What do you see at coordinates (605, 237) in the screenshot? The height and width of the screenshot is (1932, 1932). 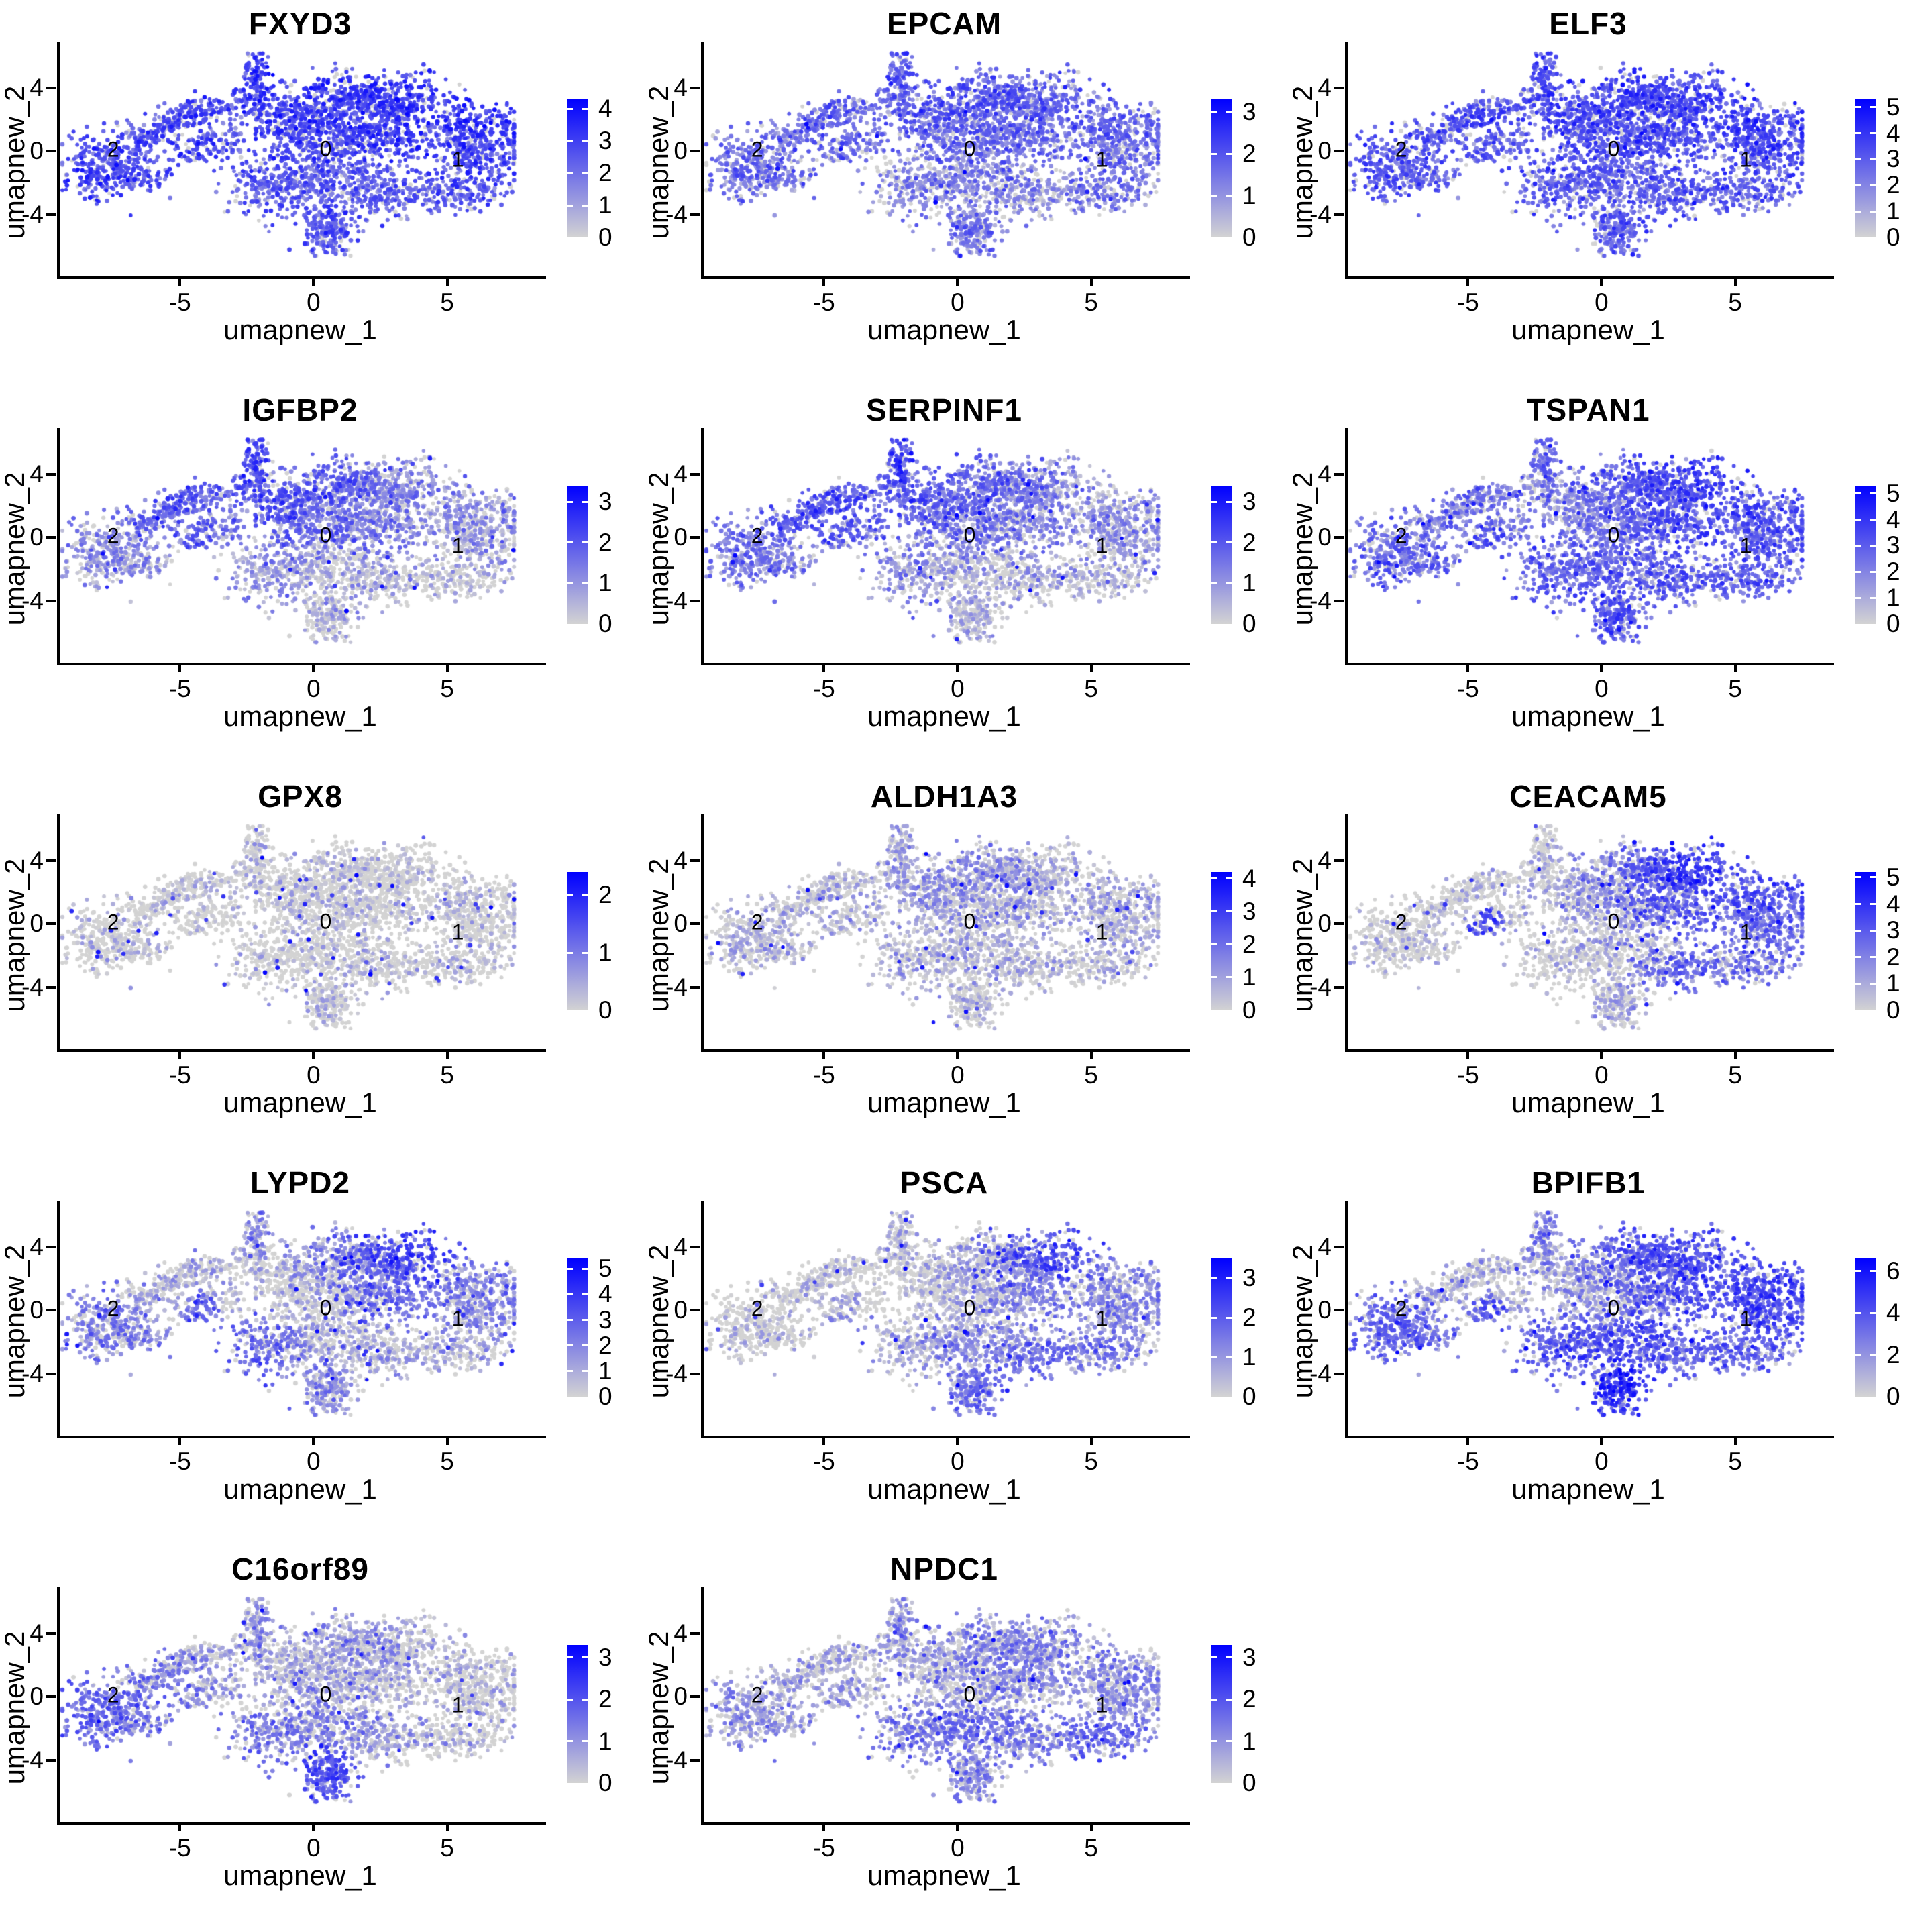 I see `legend-tick-label: 0` at bounding box center [605, 237].